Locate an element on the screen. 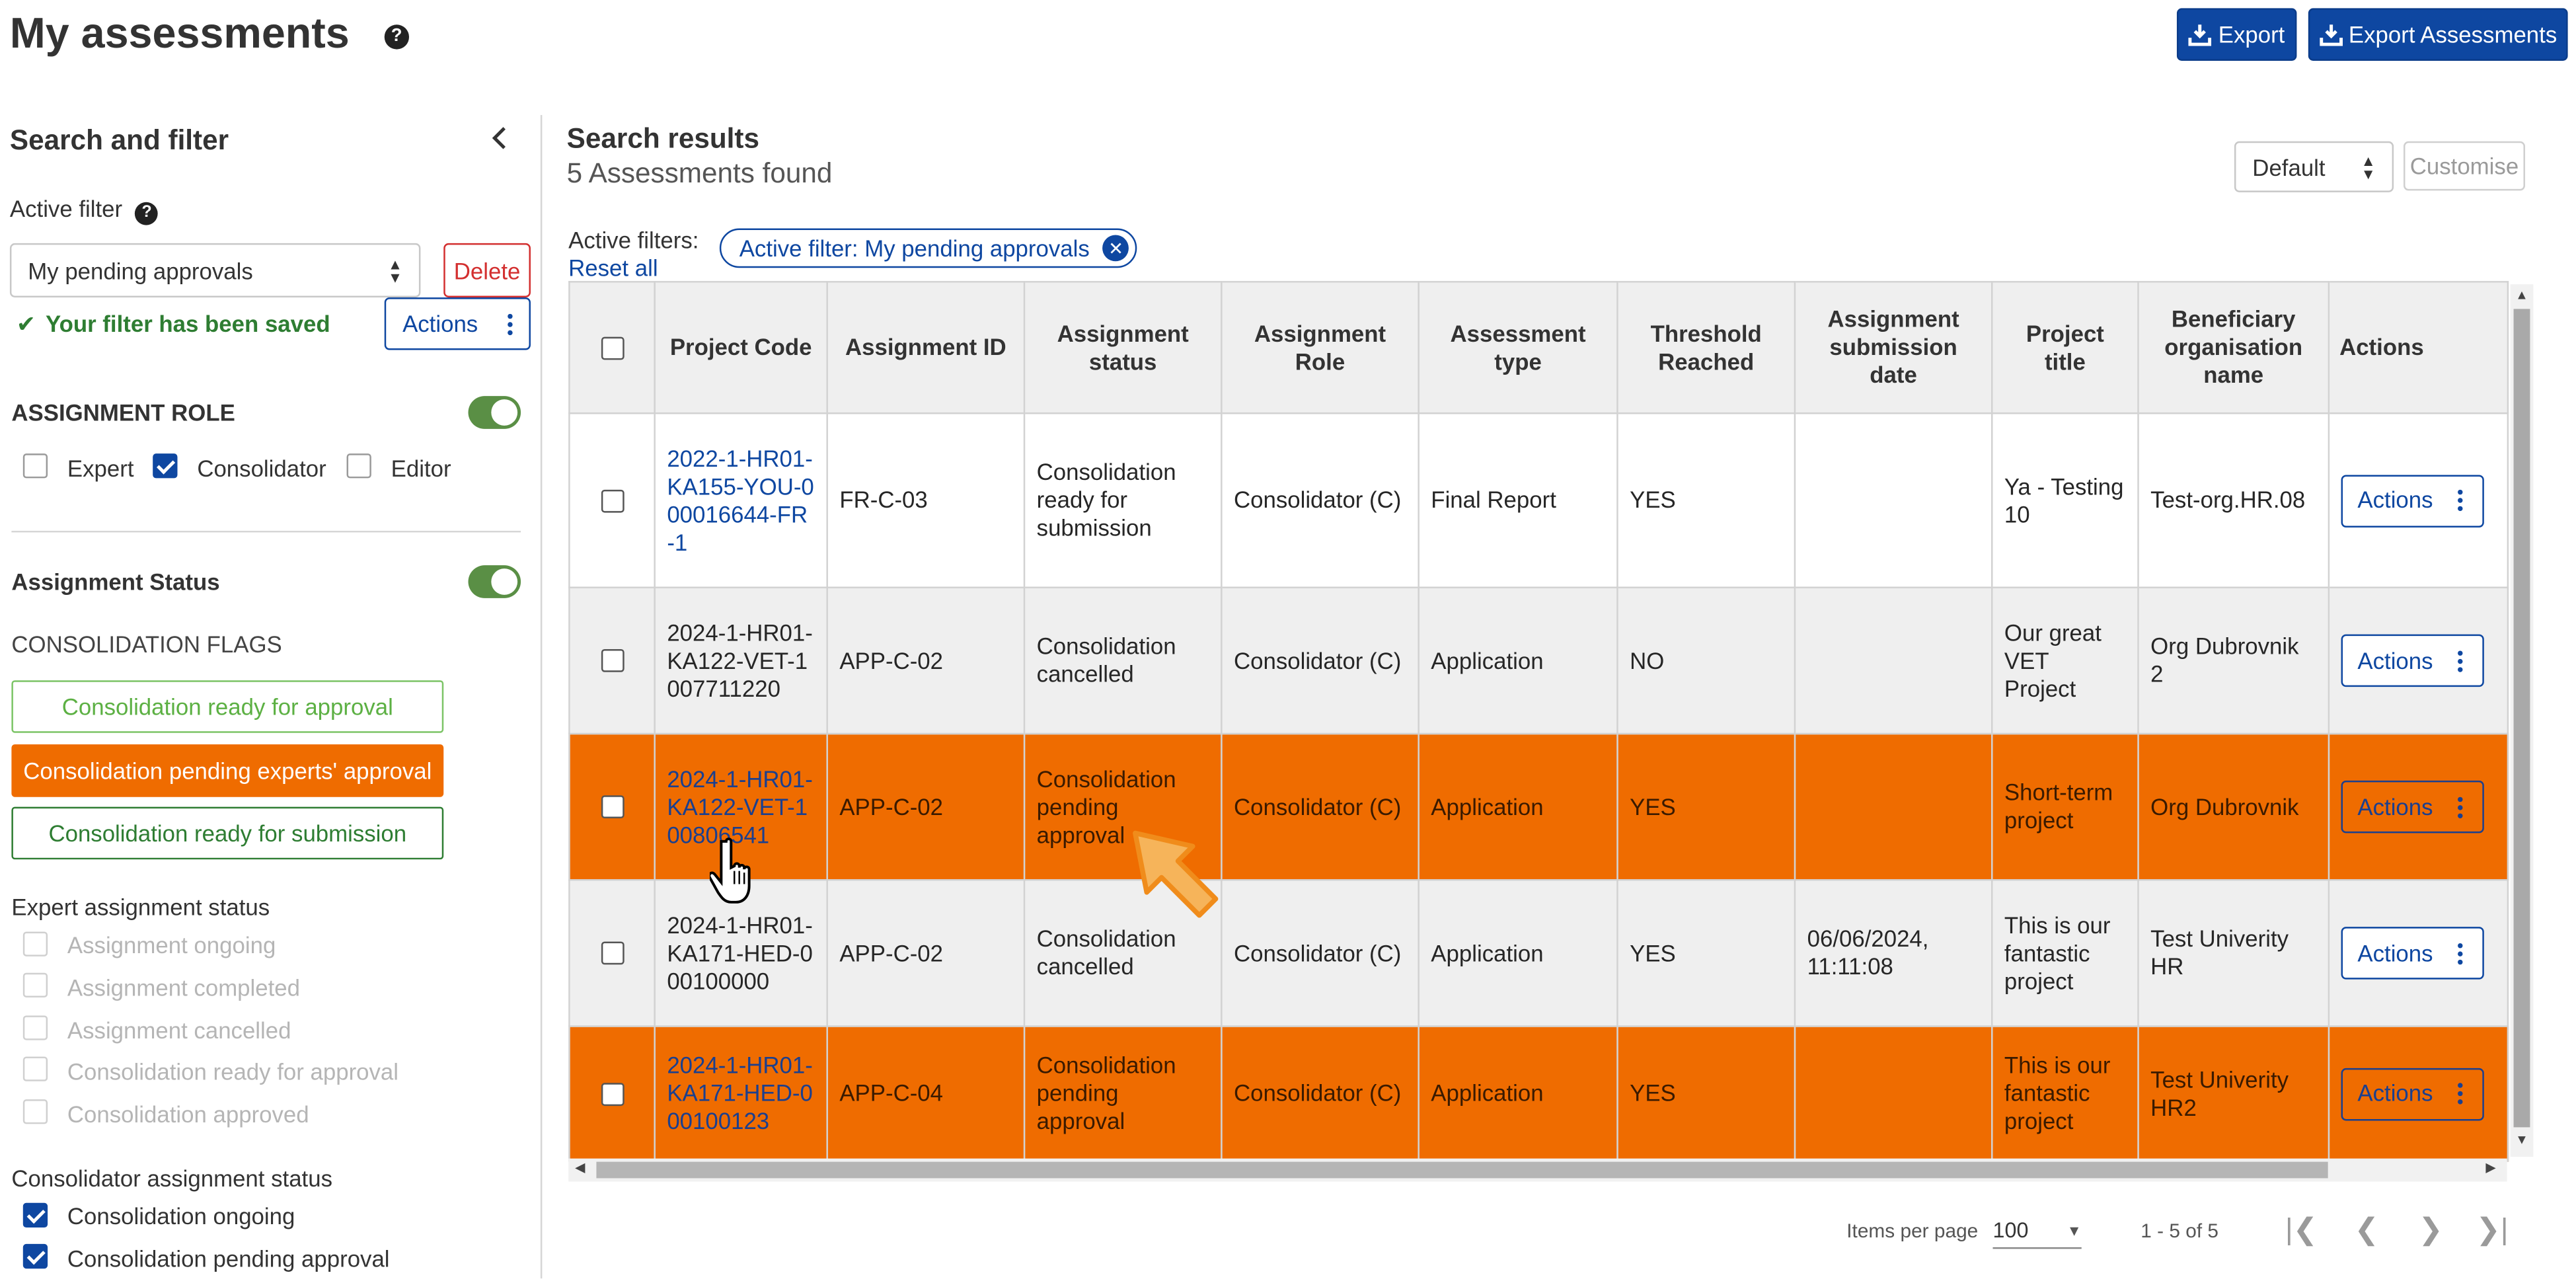 The image size is (2576, 1285). role-editor-checkbox is located at coordinates (358, 466).